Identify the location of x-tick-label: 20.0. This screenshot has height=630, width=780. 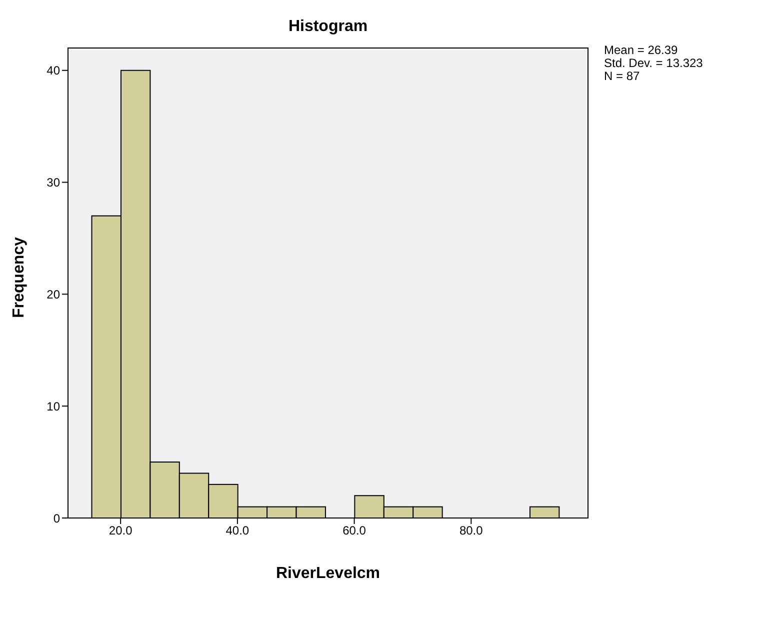
(120, 531).